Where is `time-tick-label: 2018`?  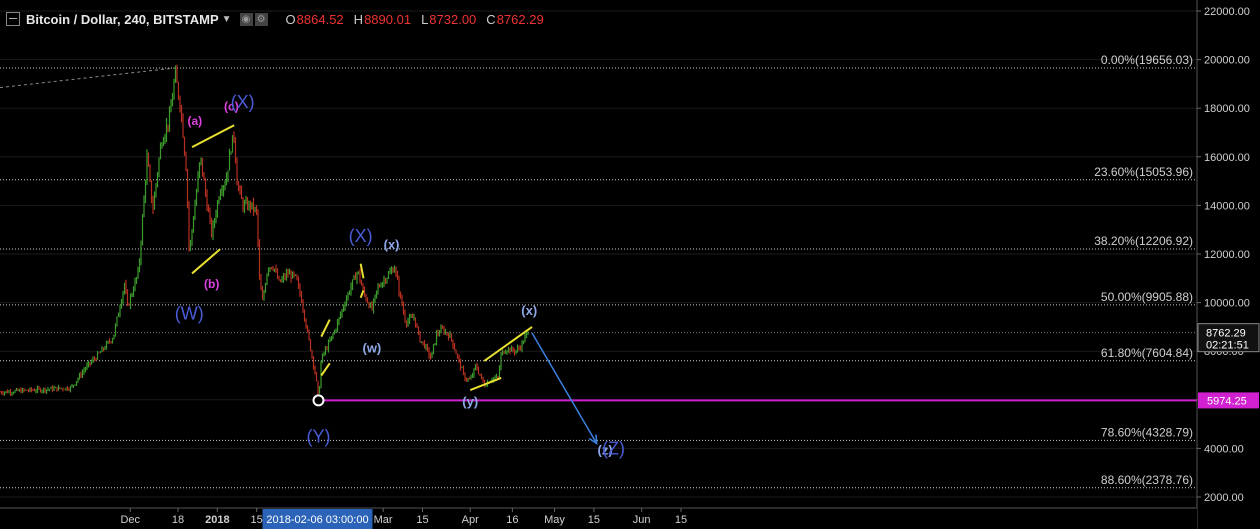 time-tick-label: 2018 is located at coordinates (217, 520).